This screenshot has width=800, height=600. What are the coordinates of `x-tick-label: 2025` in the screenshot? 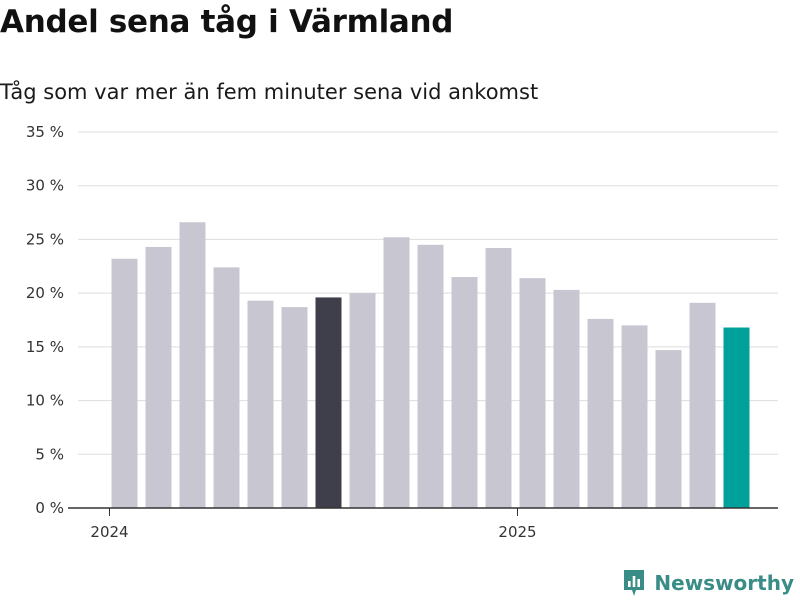 It's located at (517, 532).